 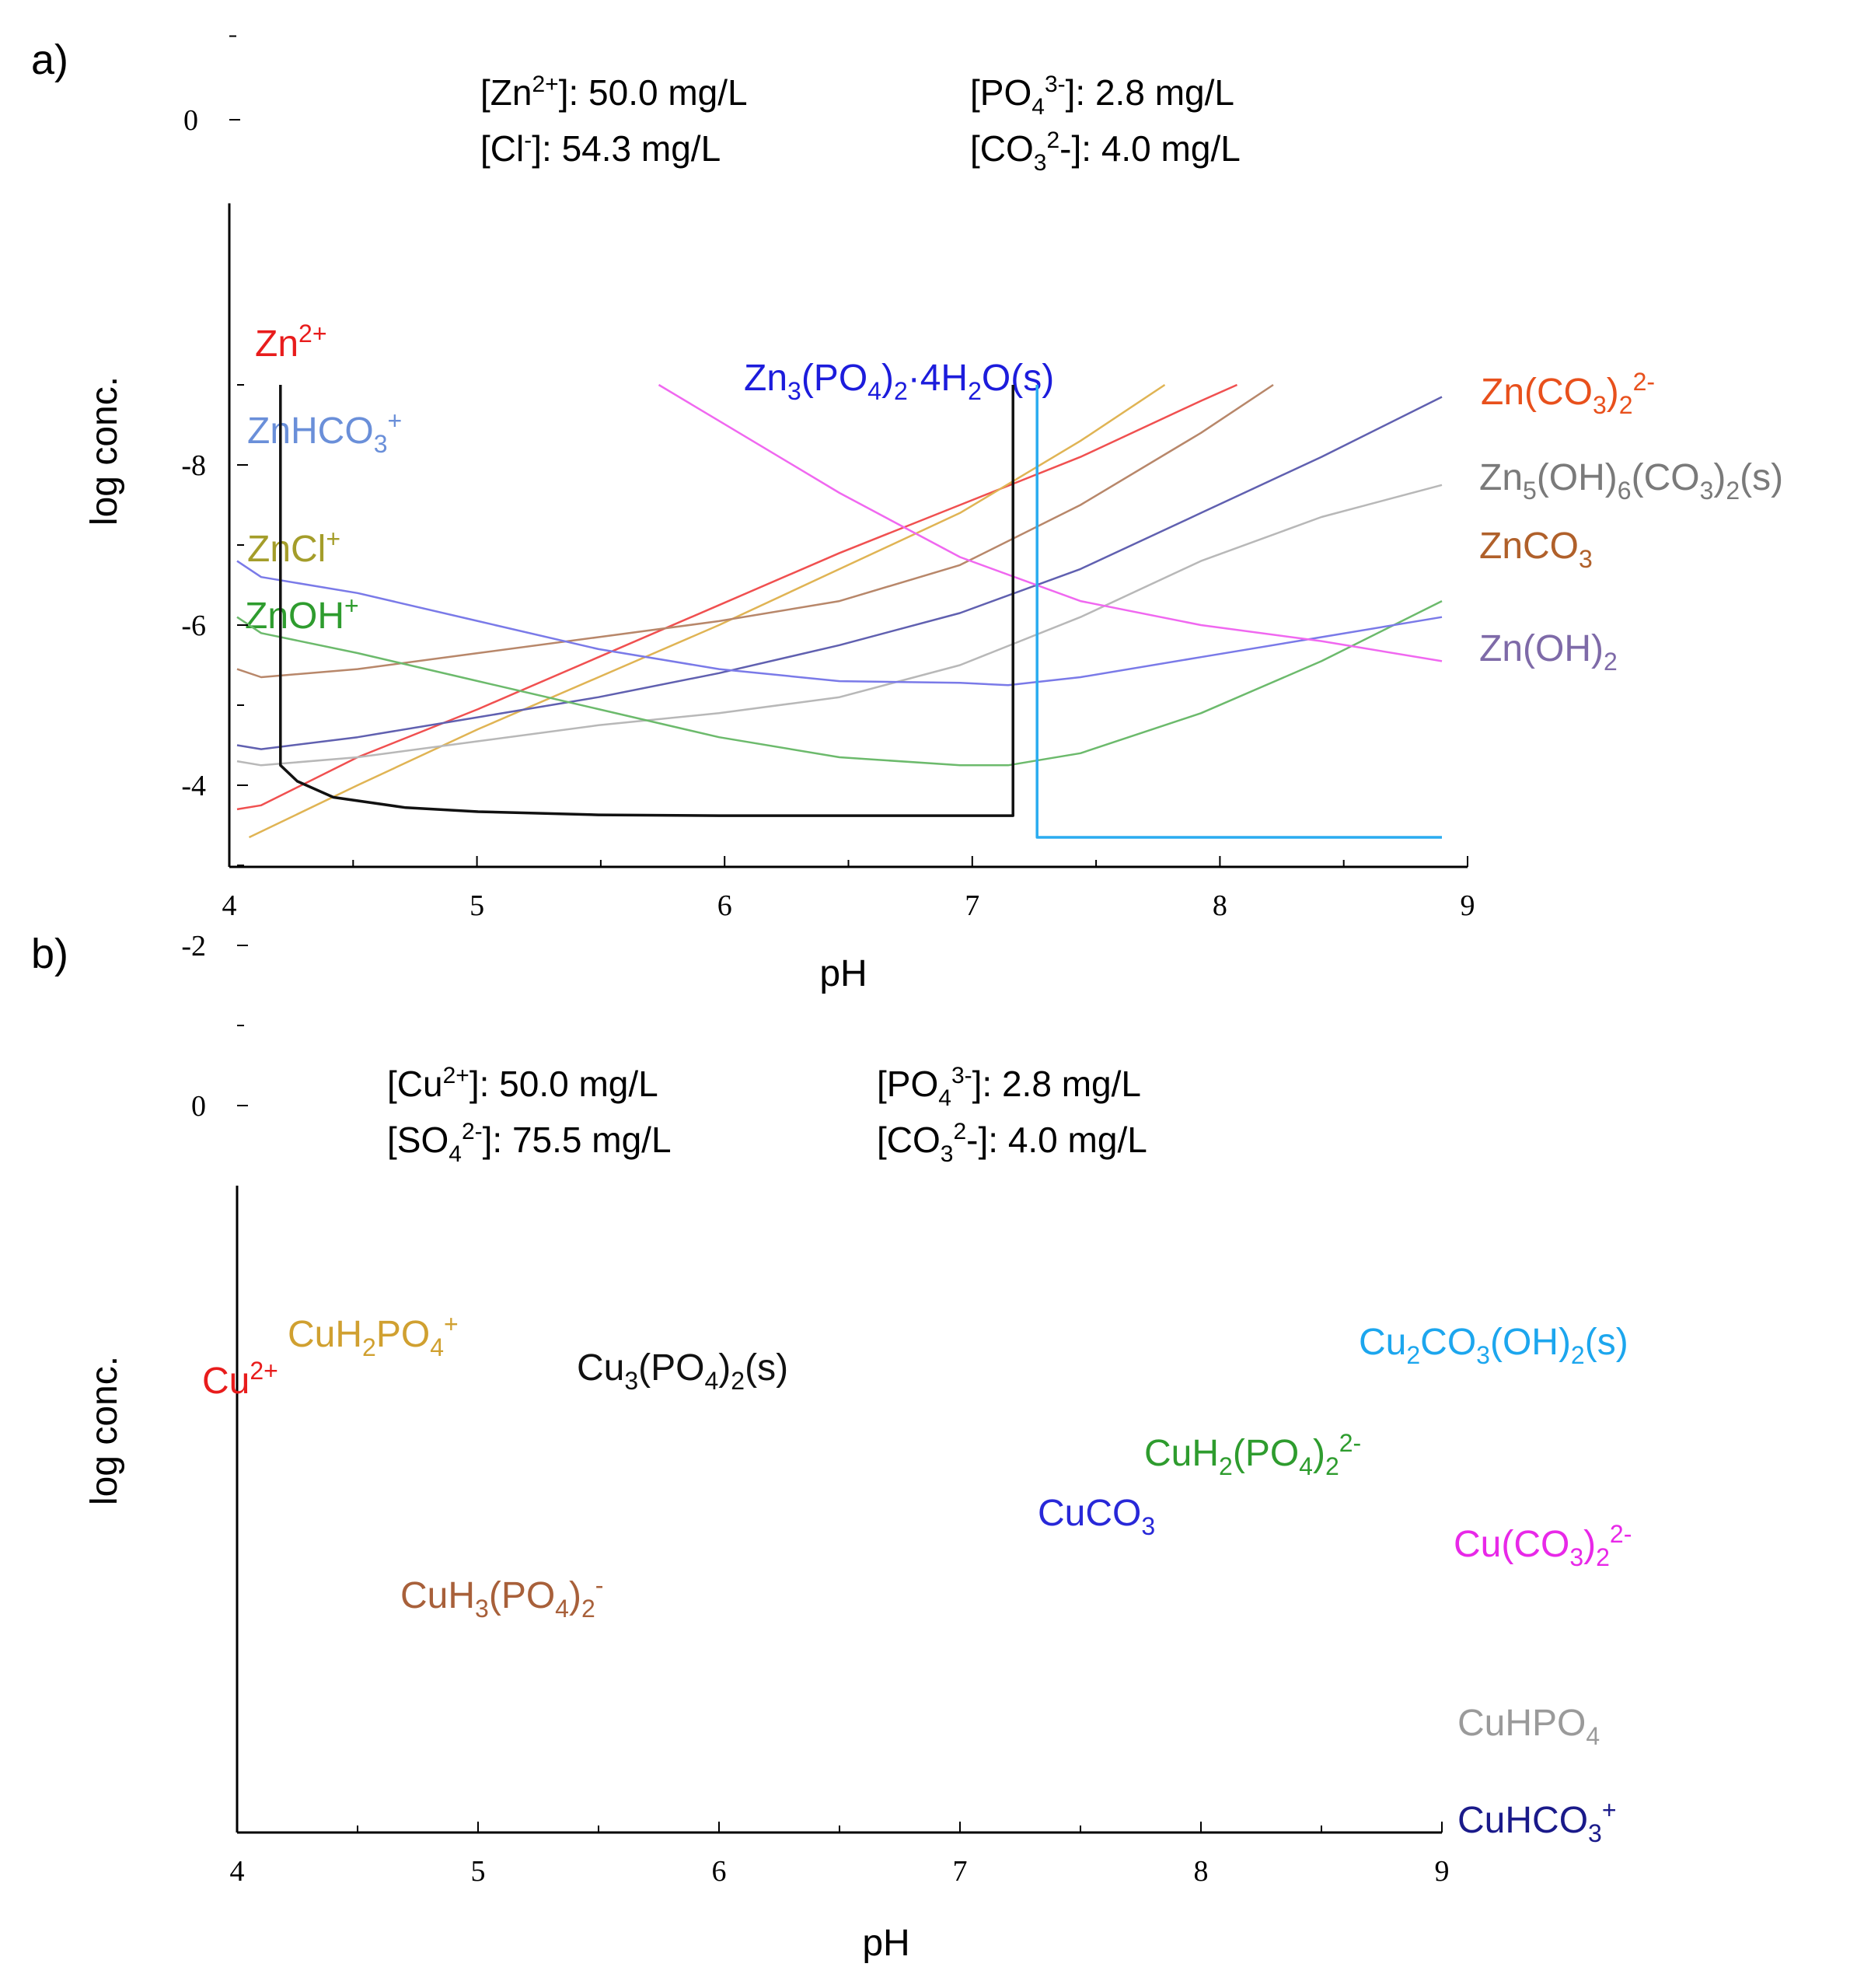 I want to click on panel-a-label-znoh2: Zn(OH)2, so click(x=1548, y=652).